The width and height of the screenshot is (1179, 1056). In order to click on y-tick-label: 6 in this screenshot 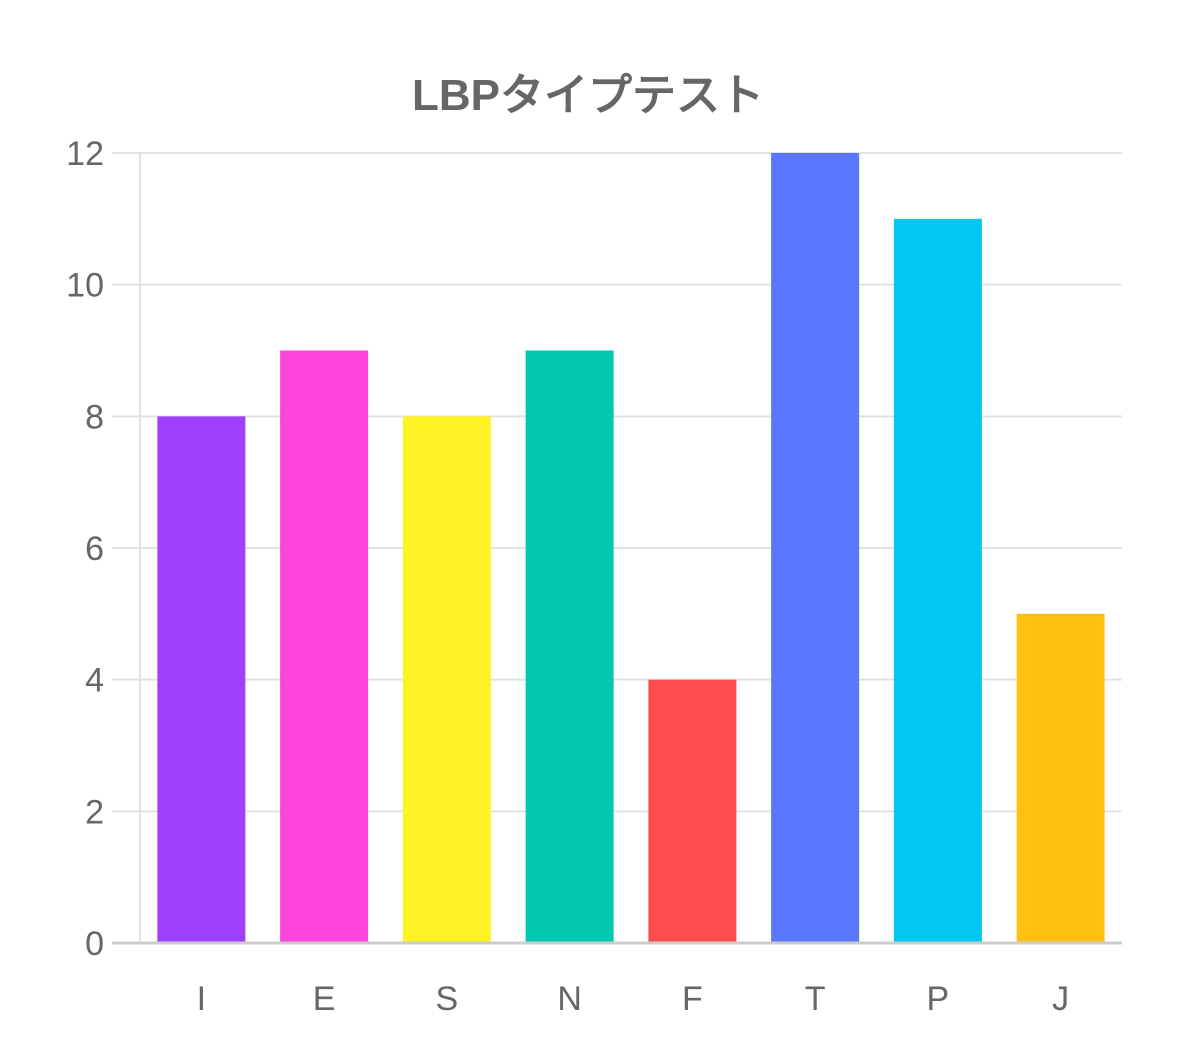, I will do `click(94, 549)`.